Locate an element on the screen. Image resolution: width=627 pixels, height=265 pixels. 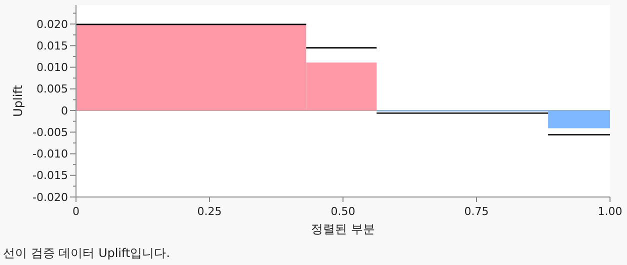
y-tick-label: 0.020 is located at coordinates (52, 24).